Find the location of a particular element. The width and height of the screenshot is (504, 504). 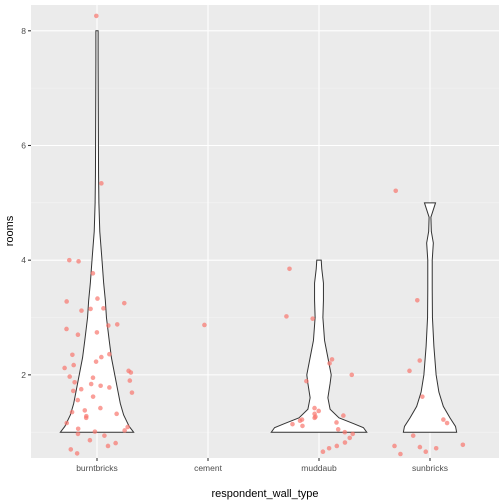

violin-burntbricks is located at coordinates (97, 231).